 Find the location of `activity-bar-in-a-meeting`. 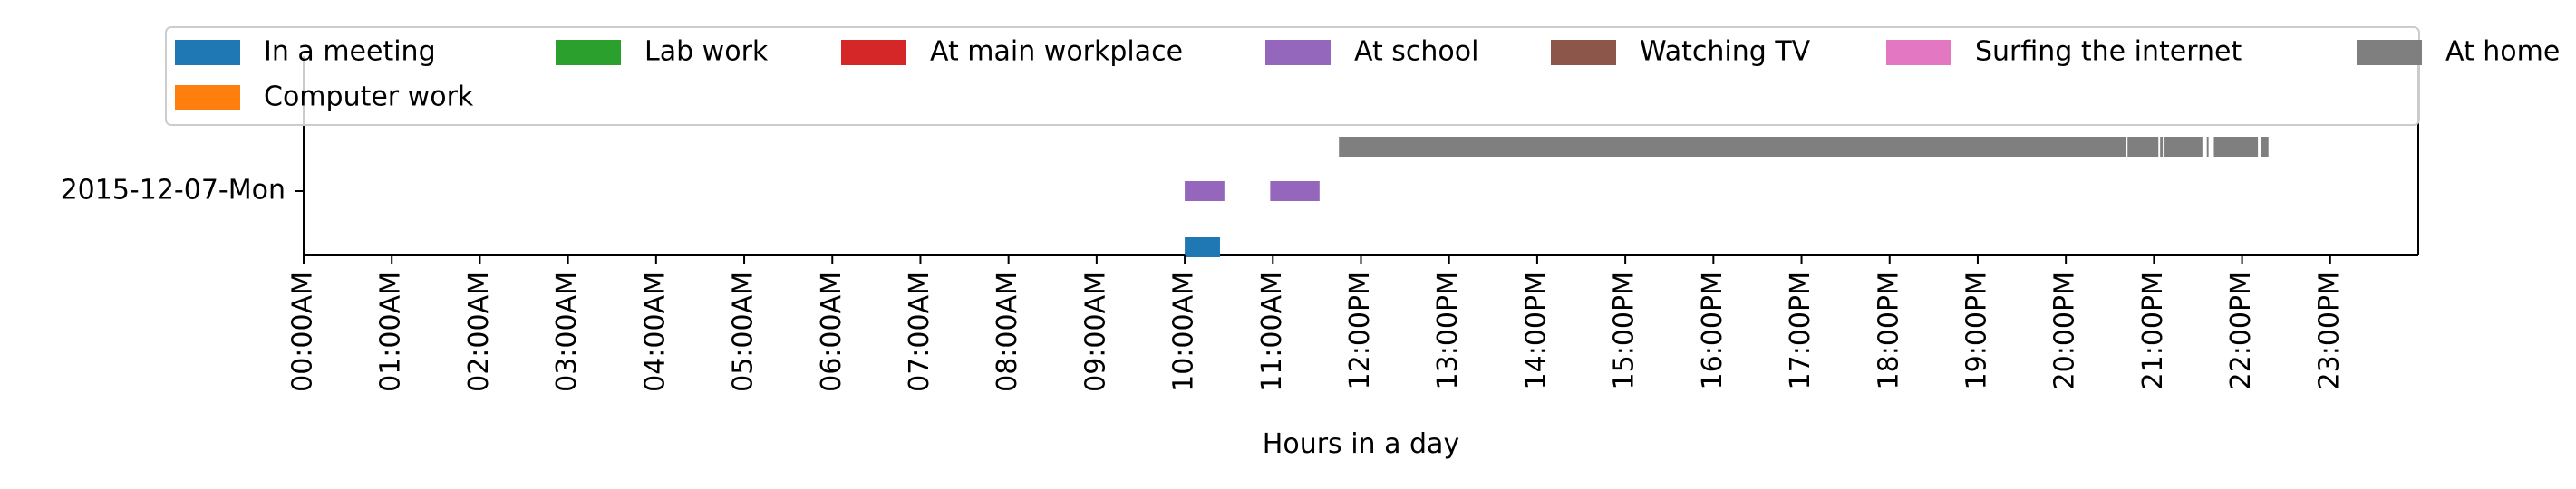

activity-bar-in-a-meeting is located at coordinates (1202, 247).